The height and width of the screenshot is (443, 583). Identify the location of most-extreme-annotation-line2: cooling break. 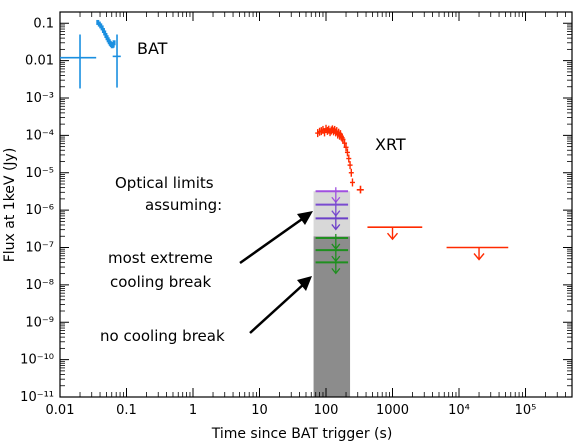
(161, 282).